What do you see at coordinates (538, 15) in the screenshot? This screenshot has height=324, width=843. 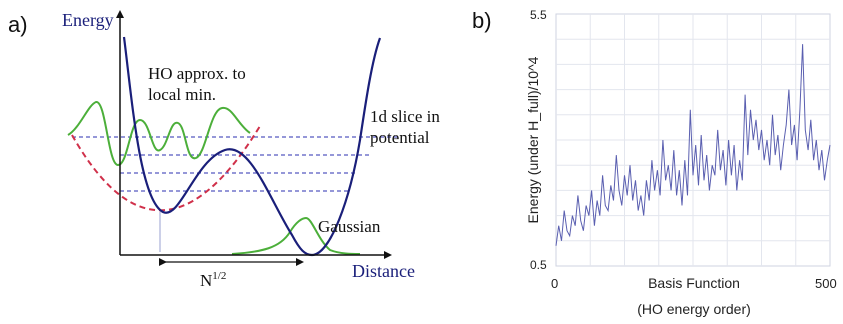 I see `y-tick-max: 5.5` at bounding box center [538, 15].